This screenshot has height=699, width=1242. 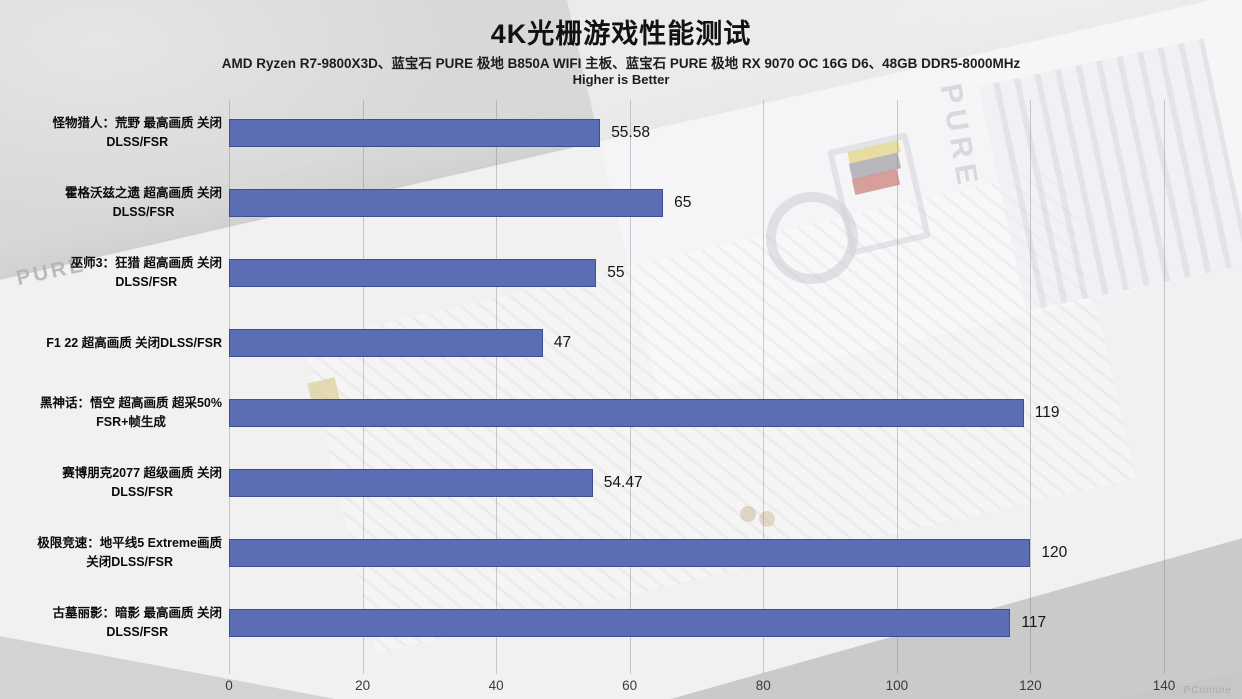 What do you see at coordinates (134, 342) in the screenshot?
I see `category-label-text: F1 22 超高画质 关闭DLSS/FSR` at bounding box center [134, 342].